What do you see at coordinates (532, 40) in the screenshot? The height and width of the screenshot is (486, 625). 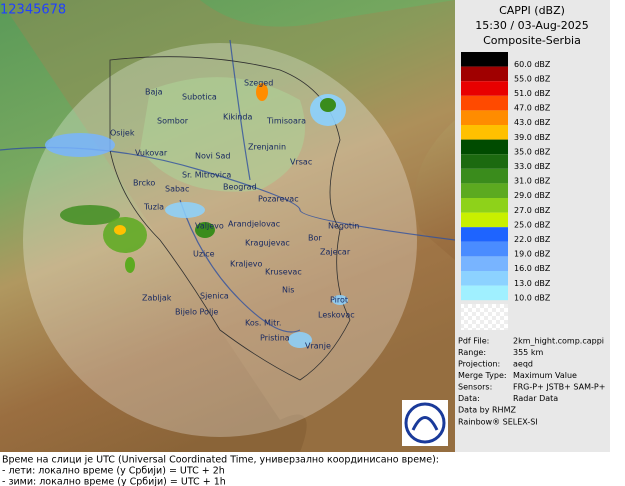 I see `panel-product: Composite-Serbia` at bounding box center [532, 40].